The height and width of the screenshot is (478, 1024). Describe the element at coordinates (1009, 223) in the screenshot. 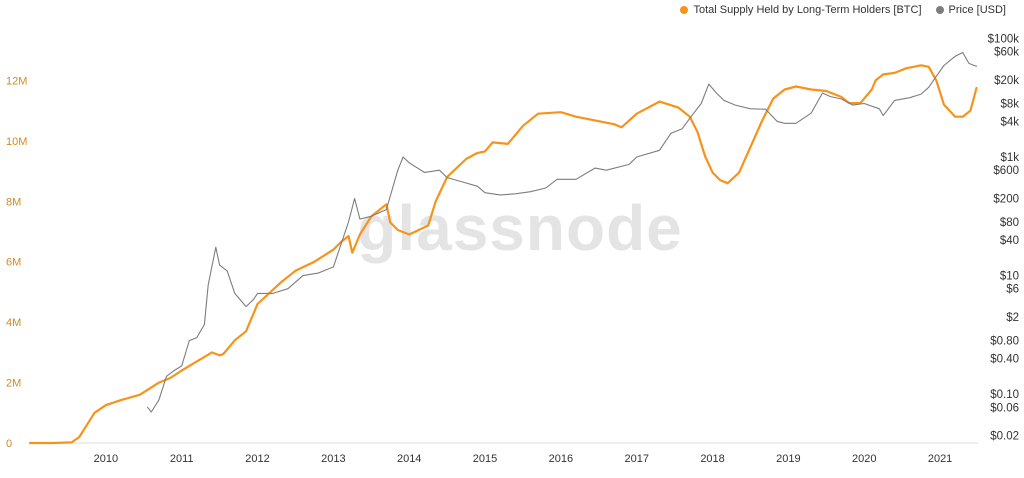

I see `right-tick-label: $80` at that location.